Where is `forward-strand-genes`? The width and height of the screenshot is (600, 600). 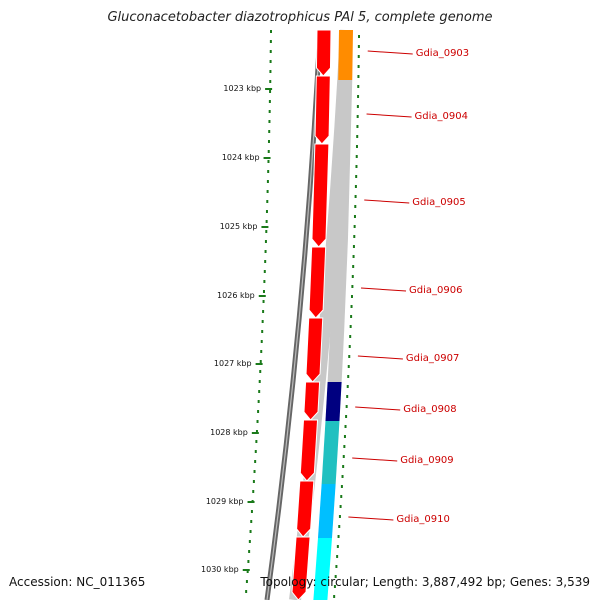
forward-strand-genes is located at coordinates (333, 315).